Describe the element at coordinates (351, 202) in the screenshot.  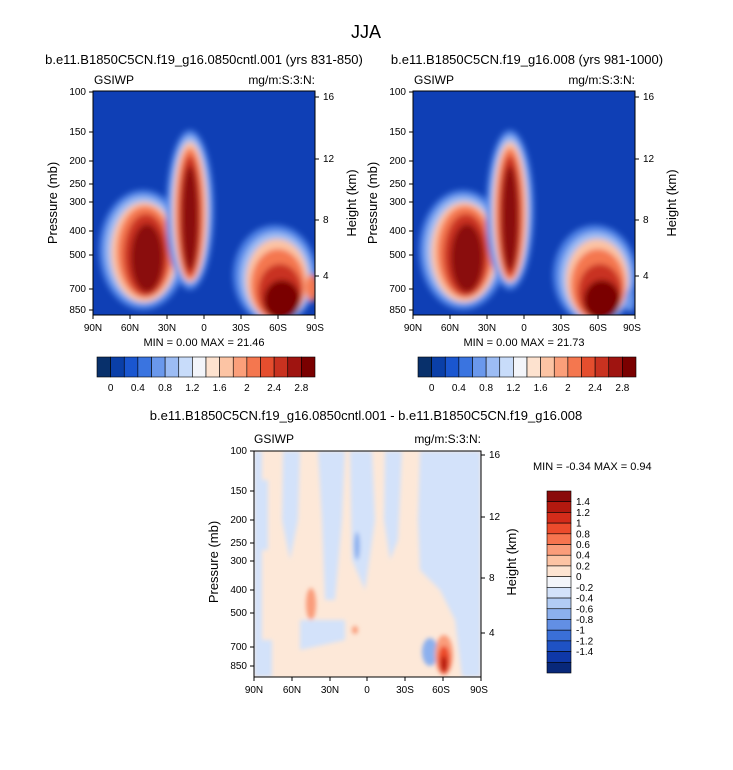
I see `panel-1-y2-axis-label: Height (km)` at that location.